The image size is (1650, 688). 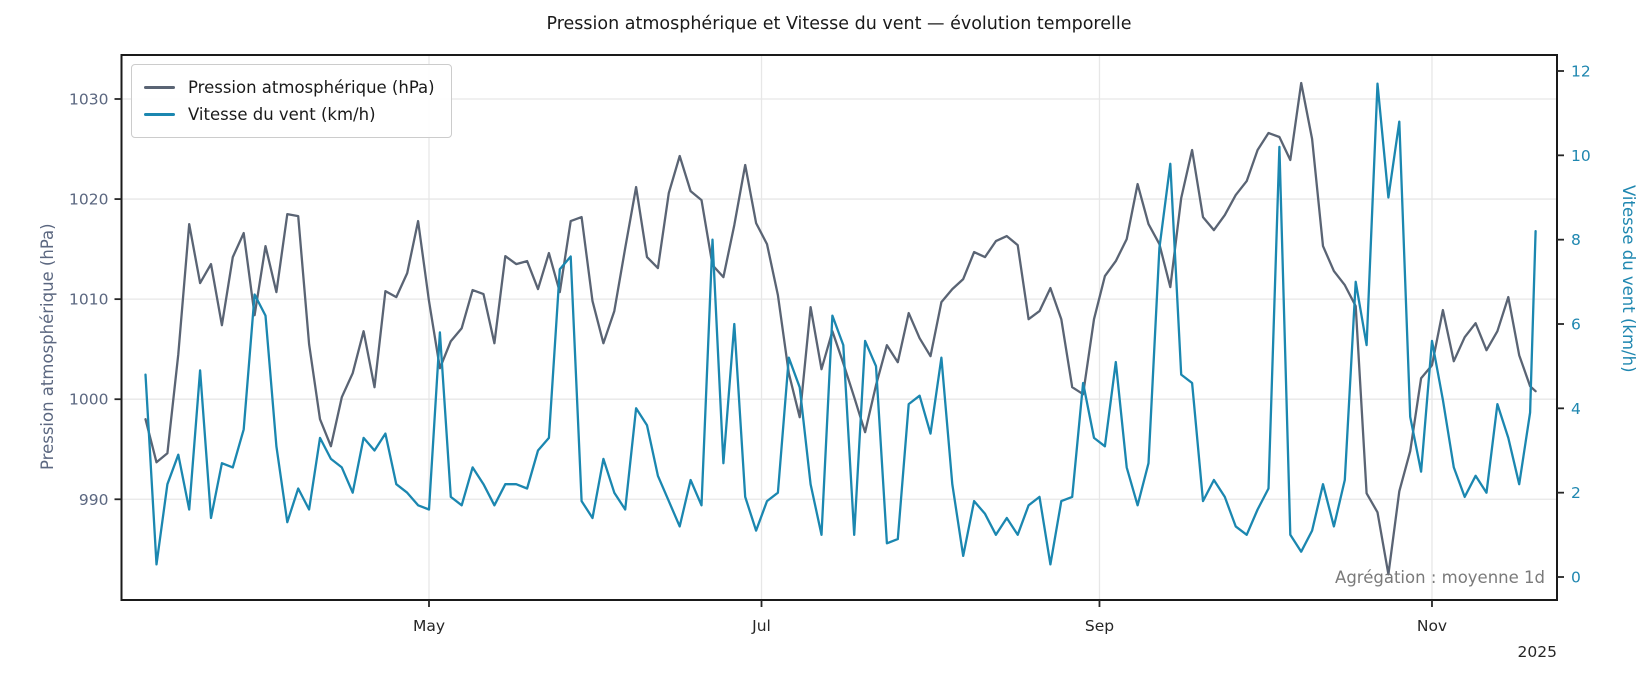 I want to click on legend-label-wind: Vitesse du vent (km/h), so click(x=282, y=114).